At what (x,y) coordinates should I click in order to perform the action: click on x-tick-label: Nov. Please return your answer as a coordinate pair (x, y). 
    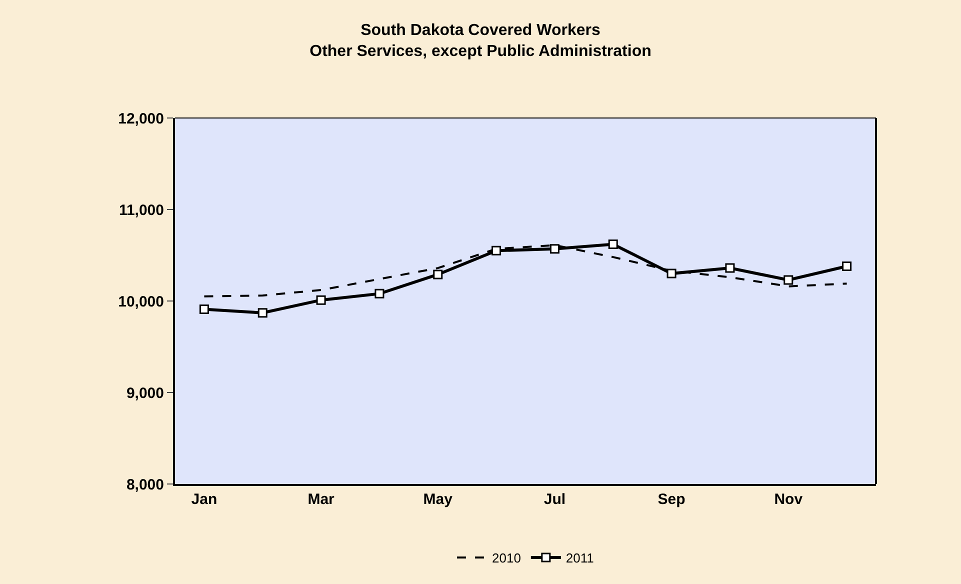
    Looking at the image, I should click on (789, 499).